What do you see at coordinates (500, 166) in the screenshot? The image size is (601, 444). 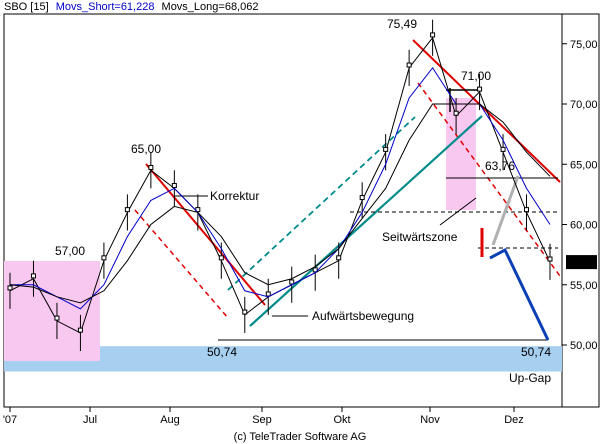 I see `annotation-level-6376: 63,76` at bounding box center [500, 166].